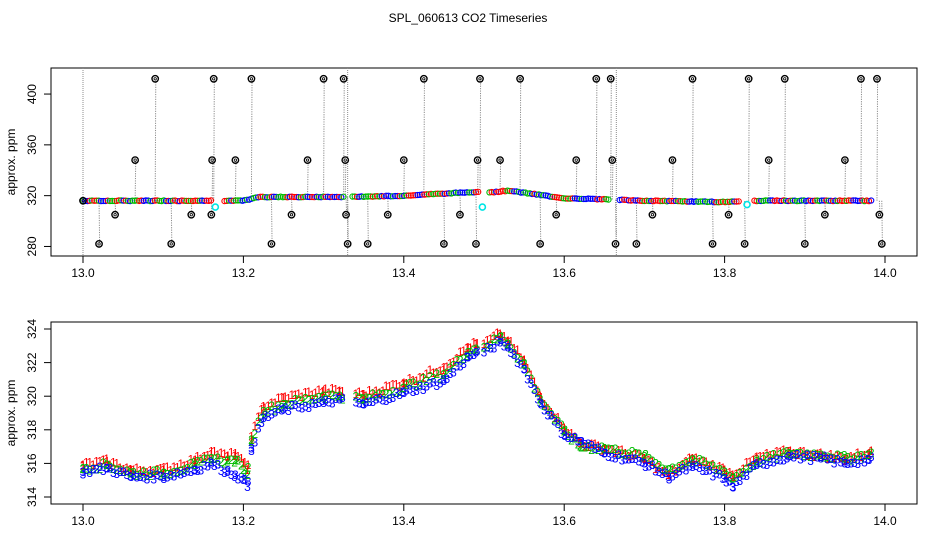 This screenshot has height=540, width=936. I want to click on bottom-x-tick-label: 13.6, so click(565, 521).